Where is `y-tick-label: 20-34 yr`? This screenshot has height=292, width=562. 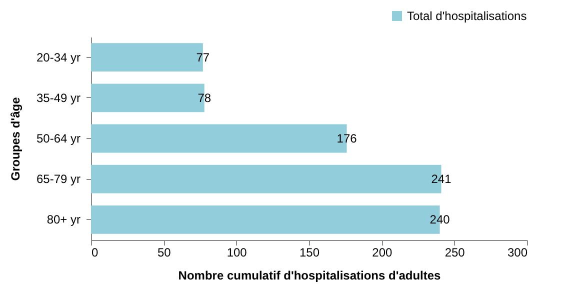
y-tick-label: 20-34 yr is located at coordinates (58, 57).